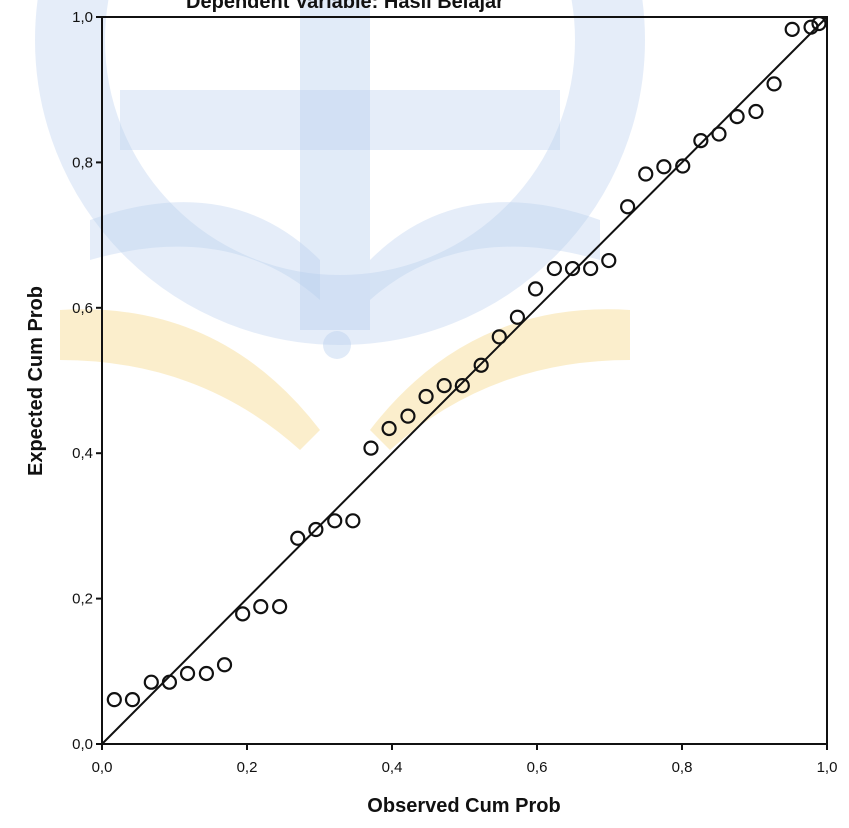 The width and height of the screenshot is (849, 828). I want to click on x-tick-label: 0,0, so click(102, 767).